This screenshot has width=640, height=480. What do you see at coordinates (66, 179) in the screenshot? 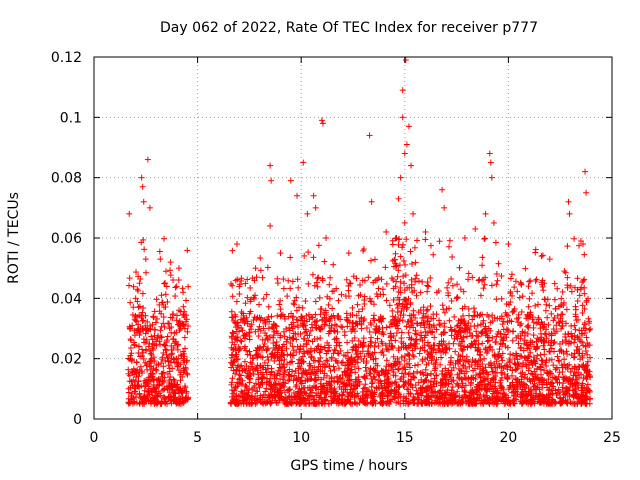
I see `y-tick-label: 0.08` at bounding box center [66, 179].